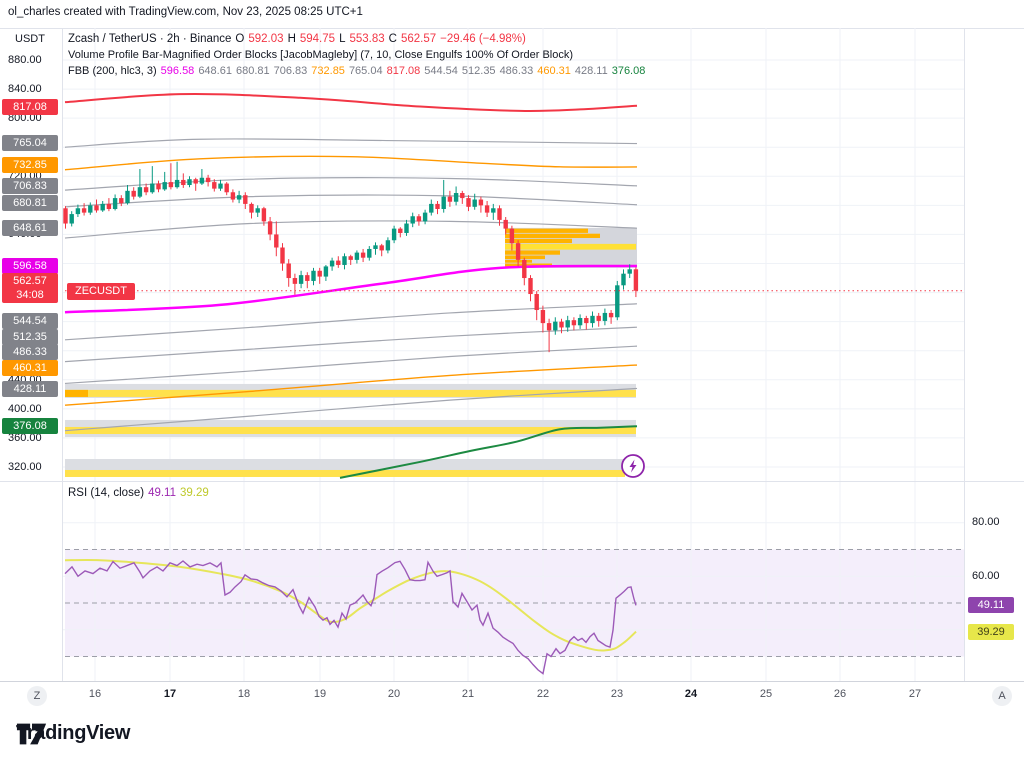 The image size is (1024, 766). I want to click on header-divider, so click(512, 28).